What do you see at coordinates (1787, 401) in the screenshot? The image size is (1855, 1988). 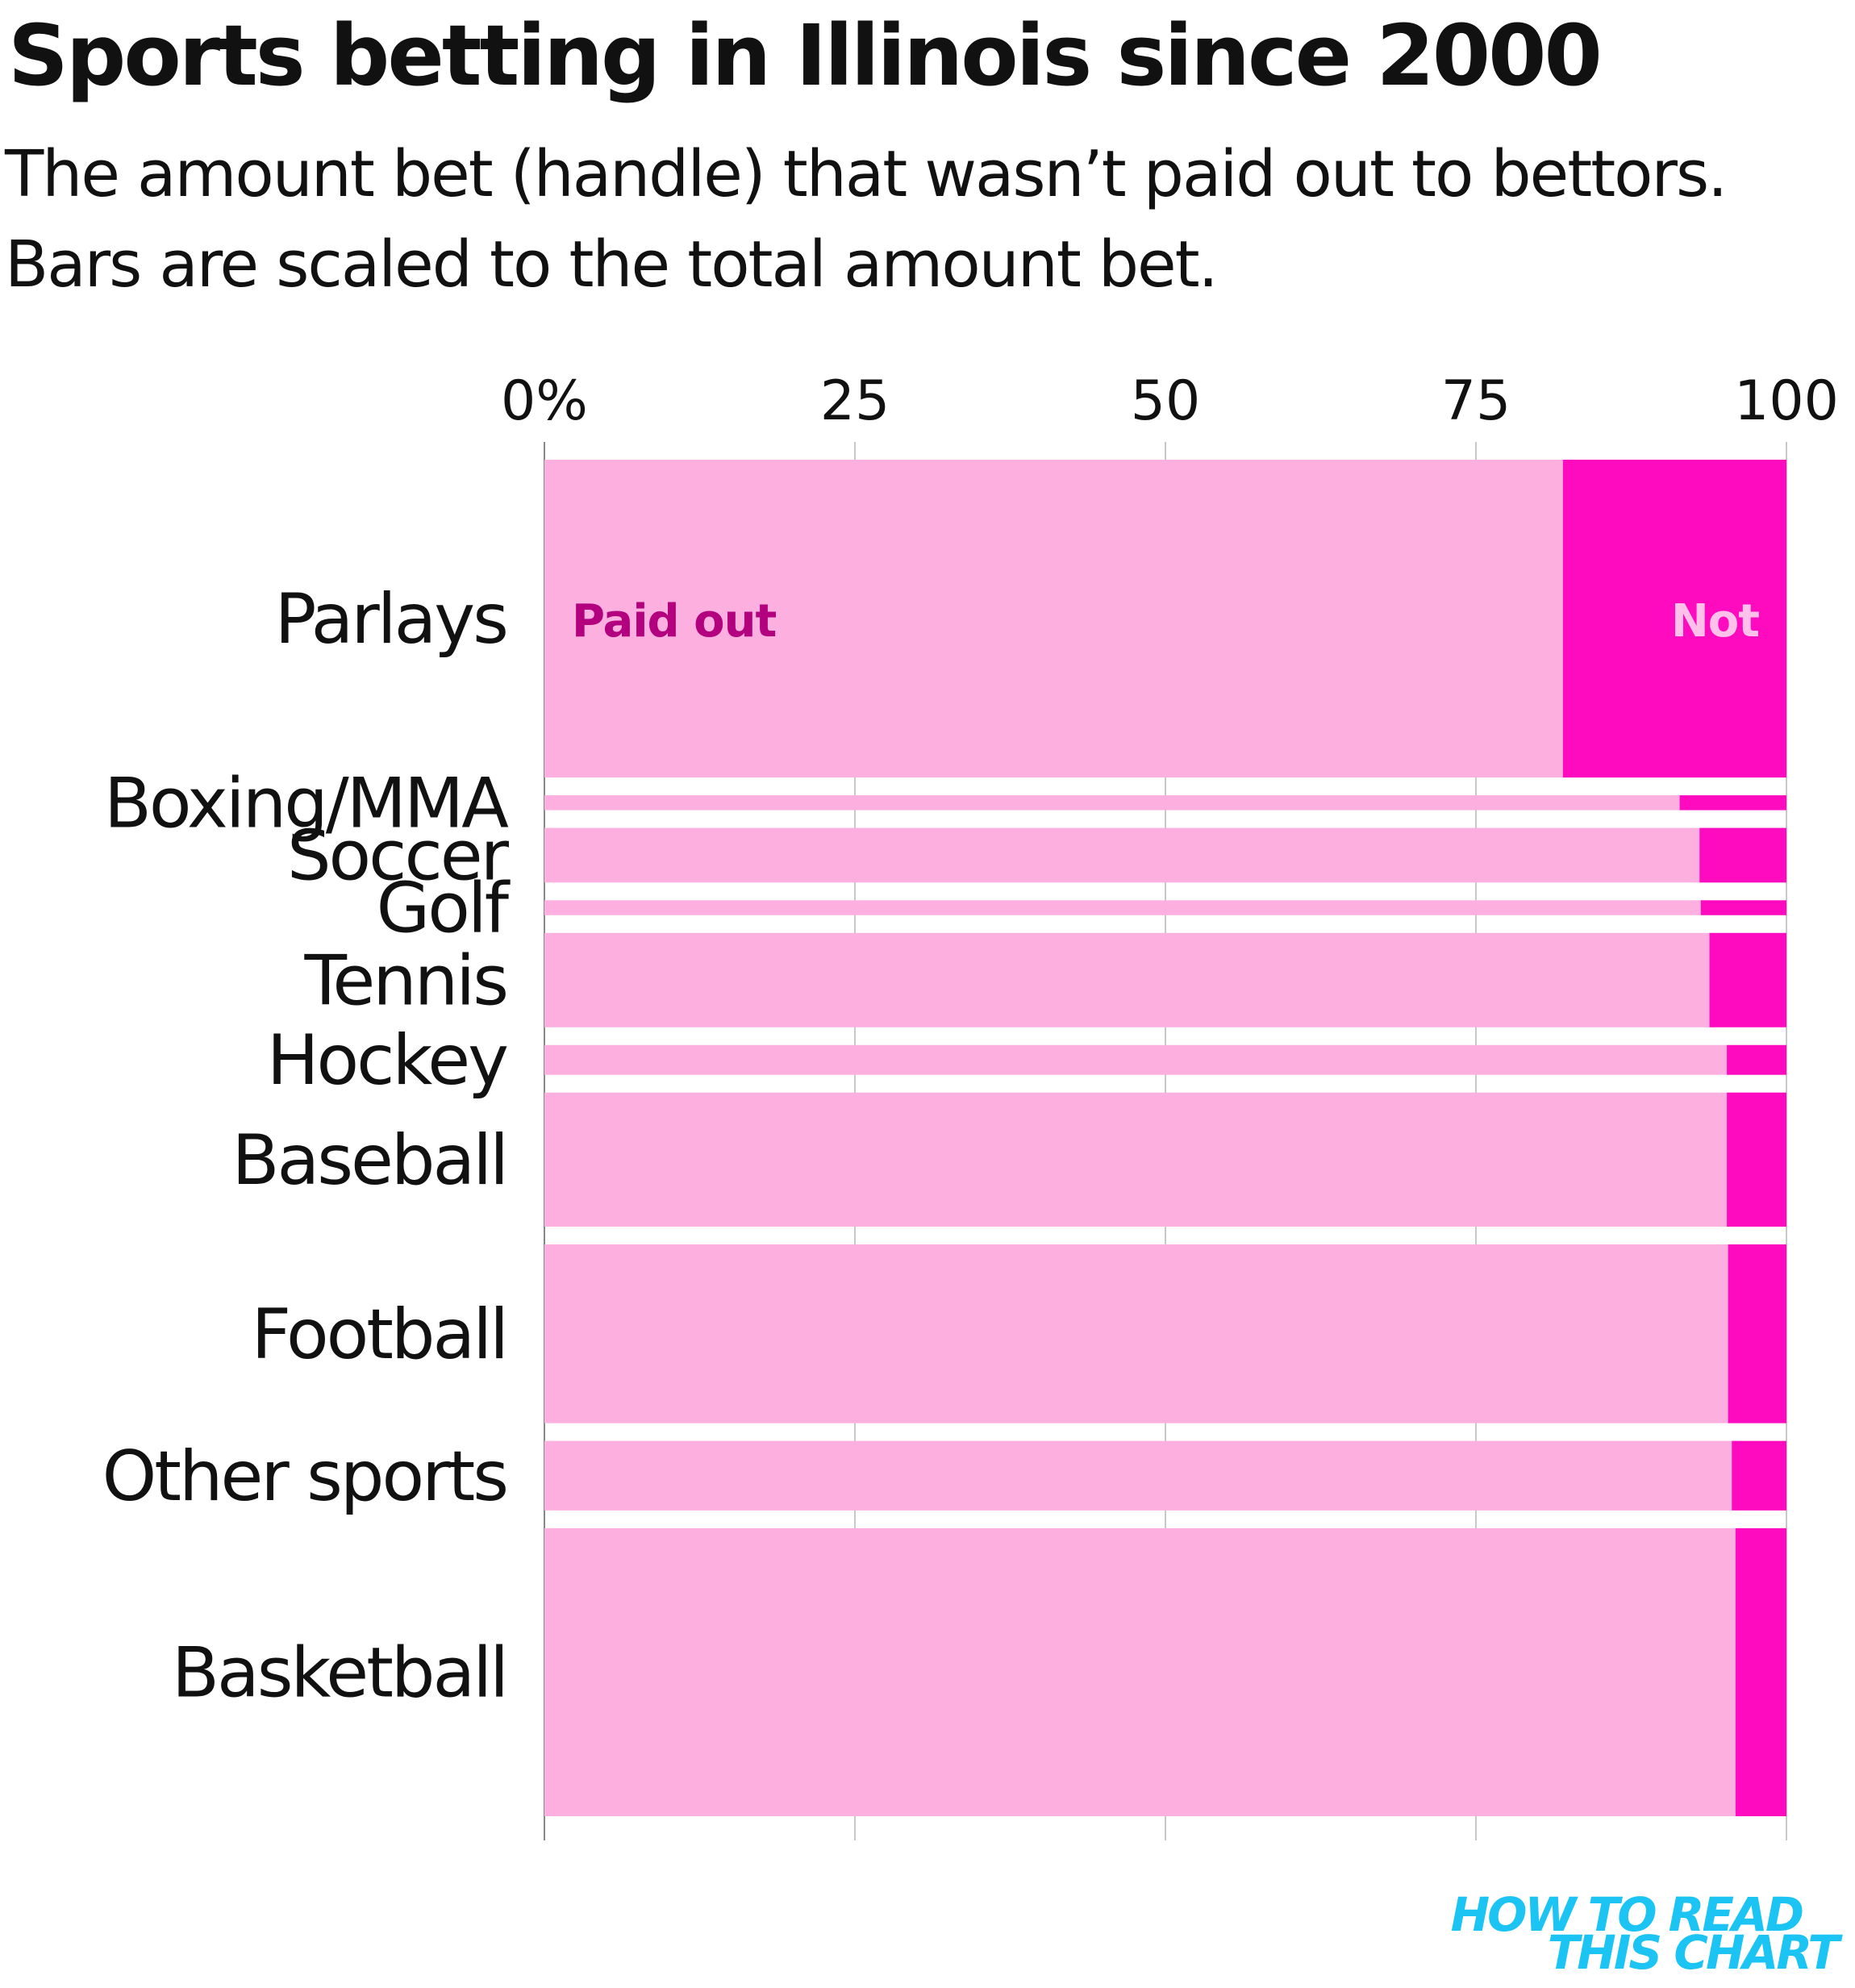 I see `x-tick-label: 100` at bounding box center [1787, 401].